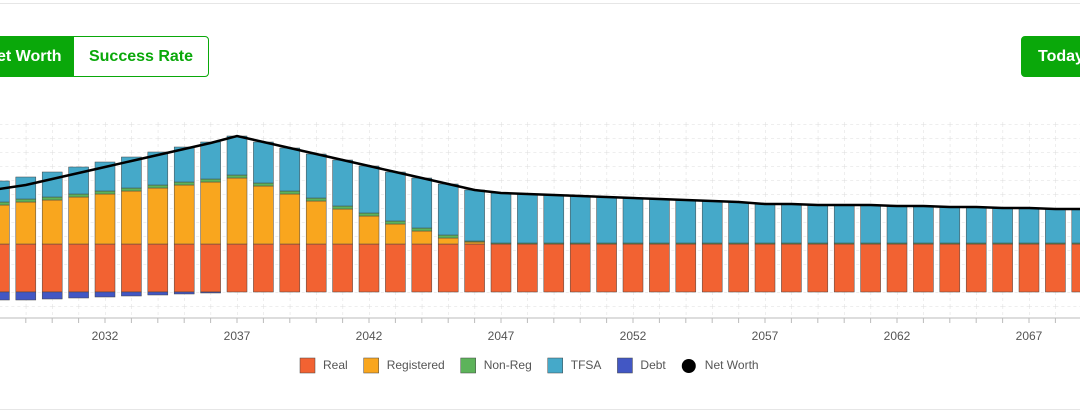 This screenshot has width=1080, height=415. I want to click on legend-label: Net Worth, so click(732, 365).